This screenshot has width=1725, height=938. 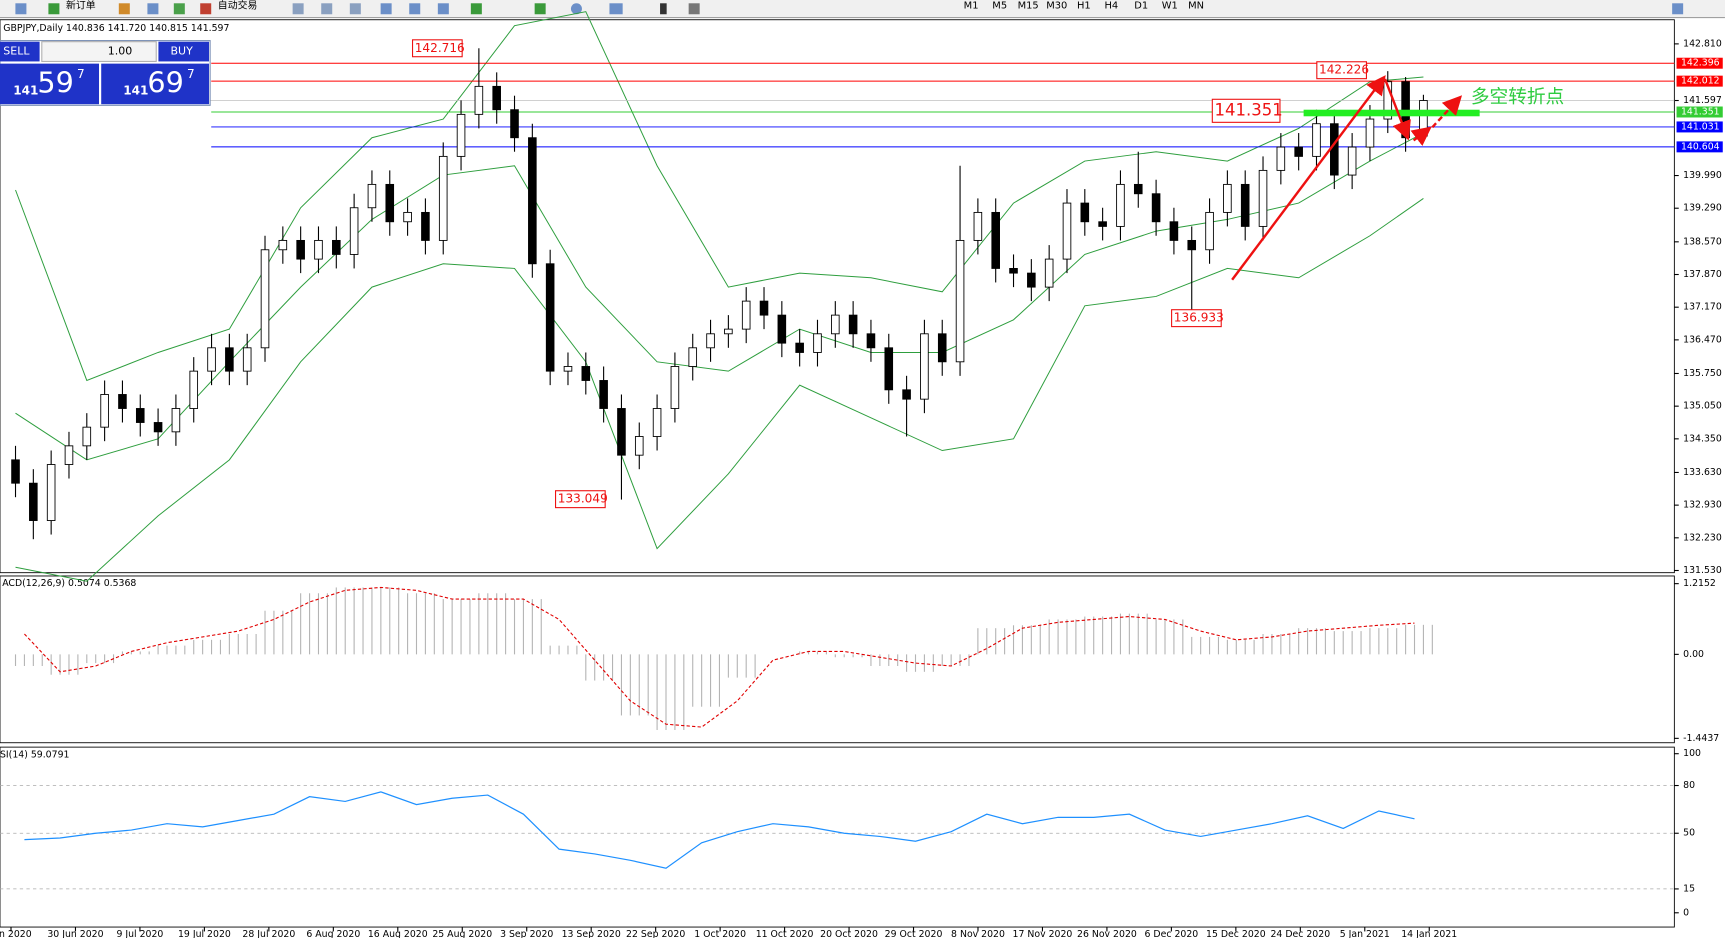 I want to click on y-tick-label: 141.597, so click(x=1702, y=100).